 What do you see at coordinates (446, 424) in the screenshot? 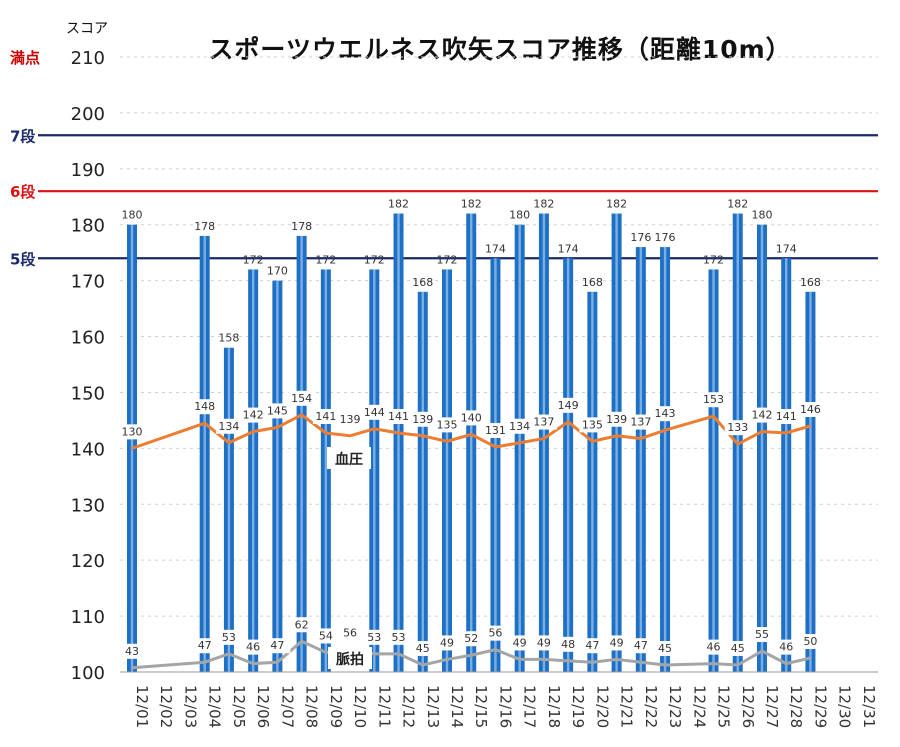
I see `blood-pressure-value-label: 135` at bounding box center [446, 424].